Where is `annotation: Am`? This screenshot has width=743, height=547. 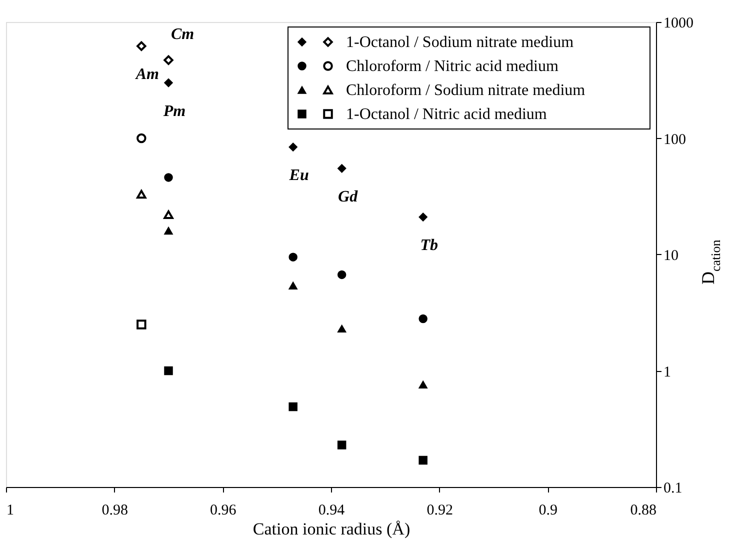 annotation: Am is located at coordinates (146, 75).